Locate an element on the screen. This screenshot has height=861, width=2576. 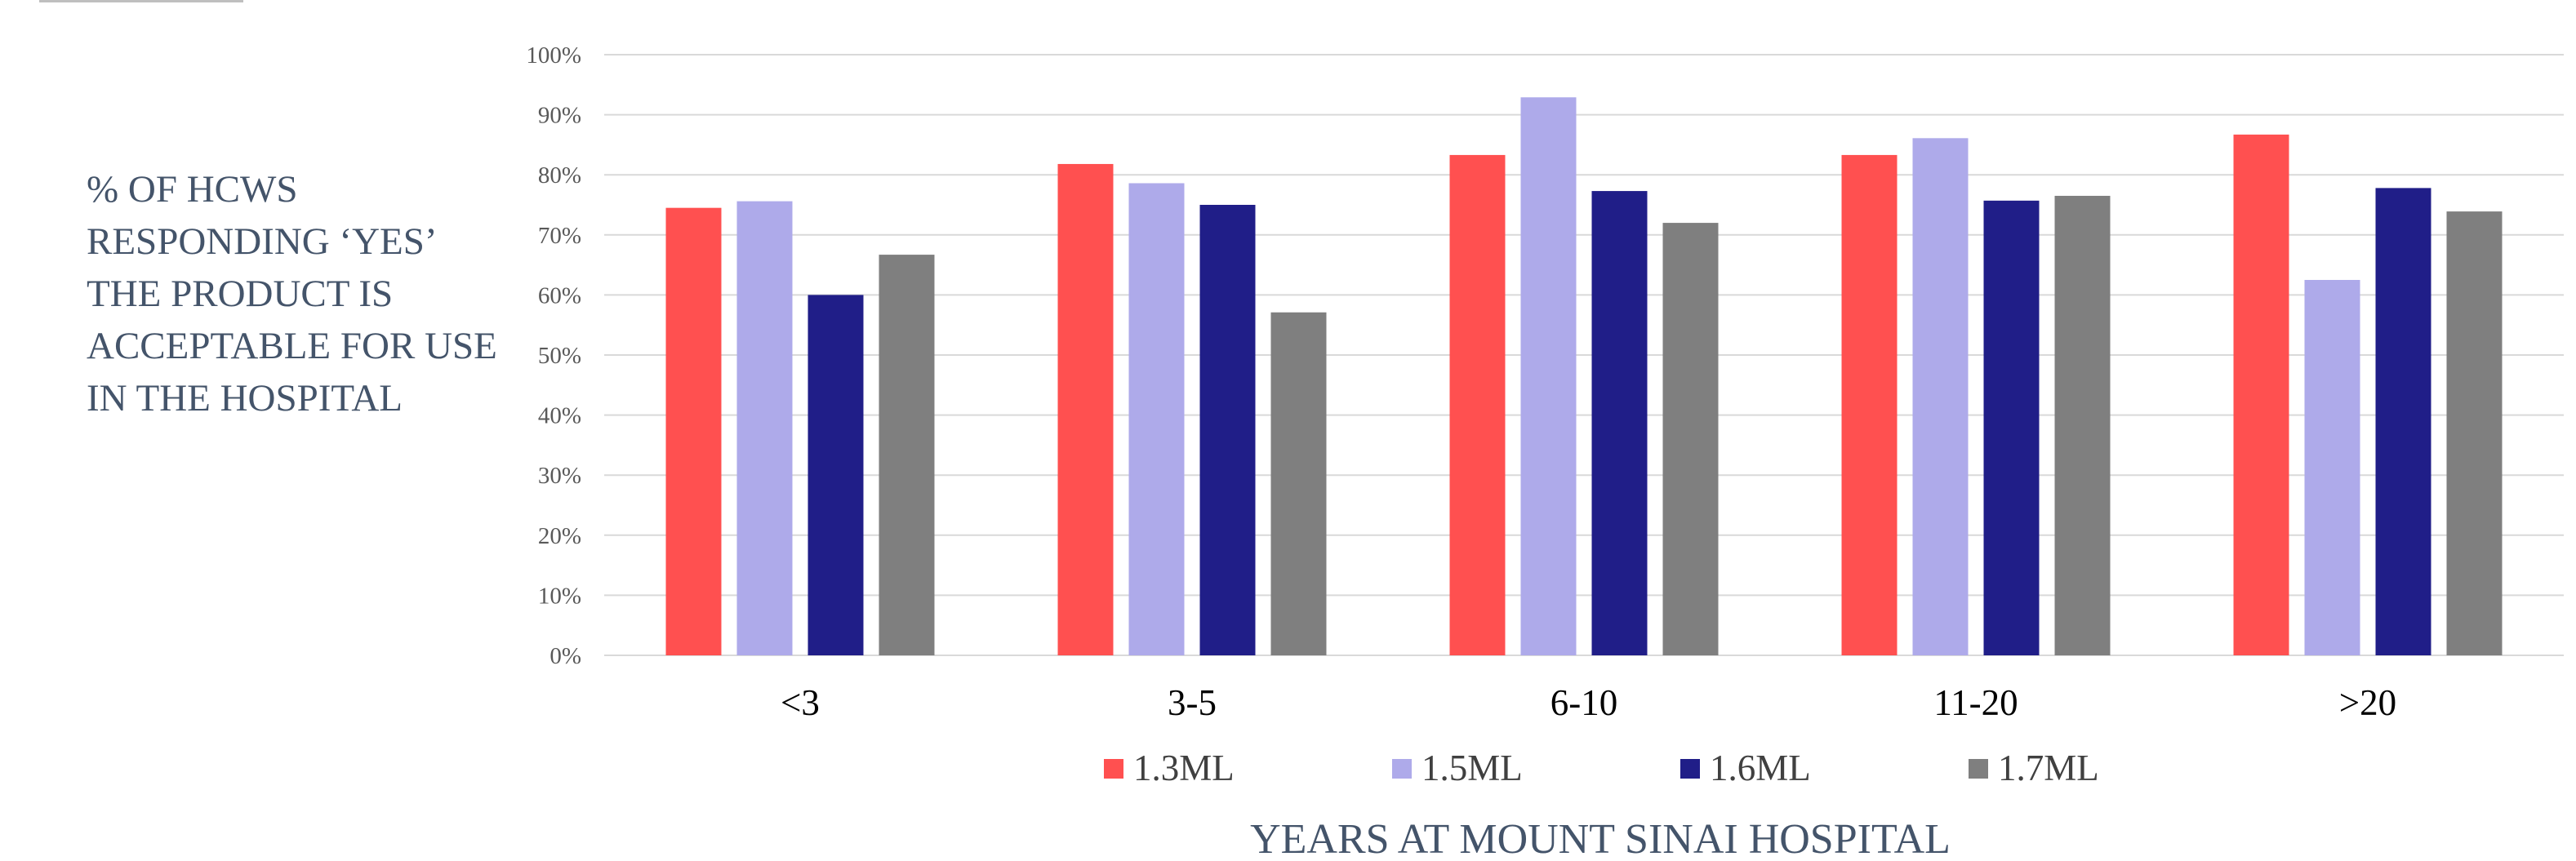
x-category-label: >20 is located at coordinates (2367, 702).